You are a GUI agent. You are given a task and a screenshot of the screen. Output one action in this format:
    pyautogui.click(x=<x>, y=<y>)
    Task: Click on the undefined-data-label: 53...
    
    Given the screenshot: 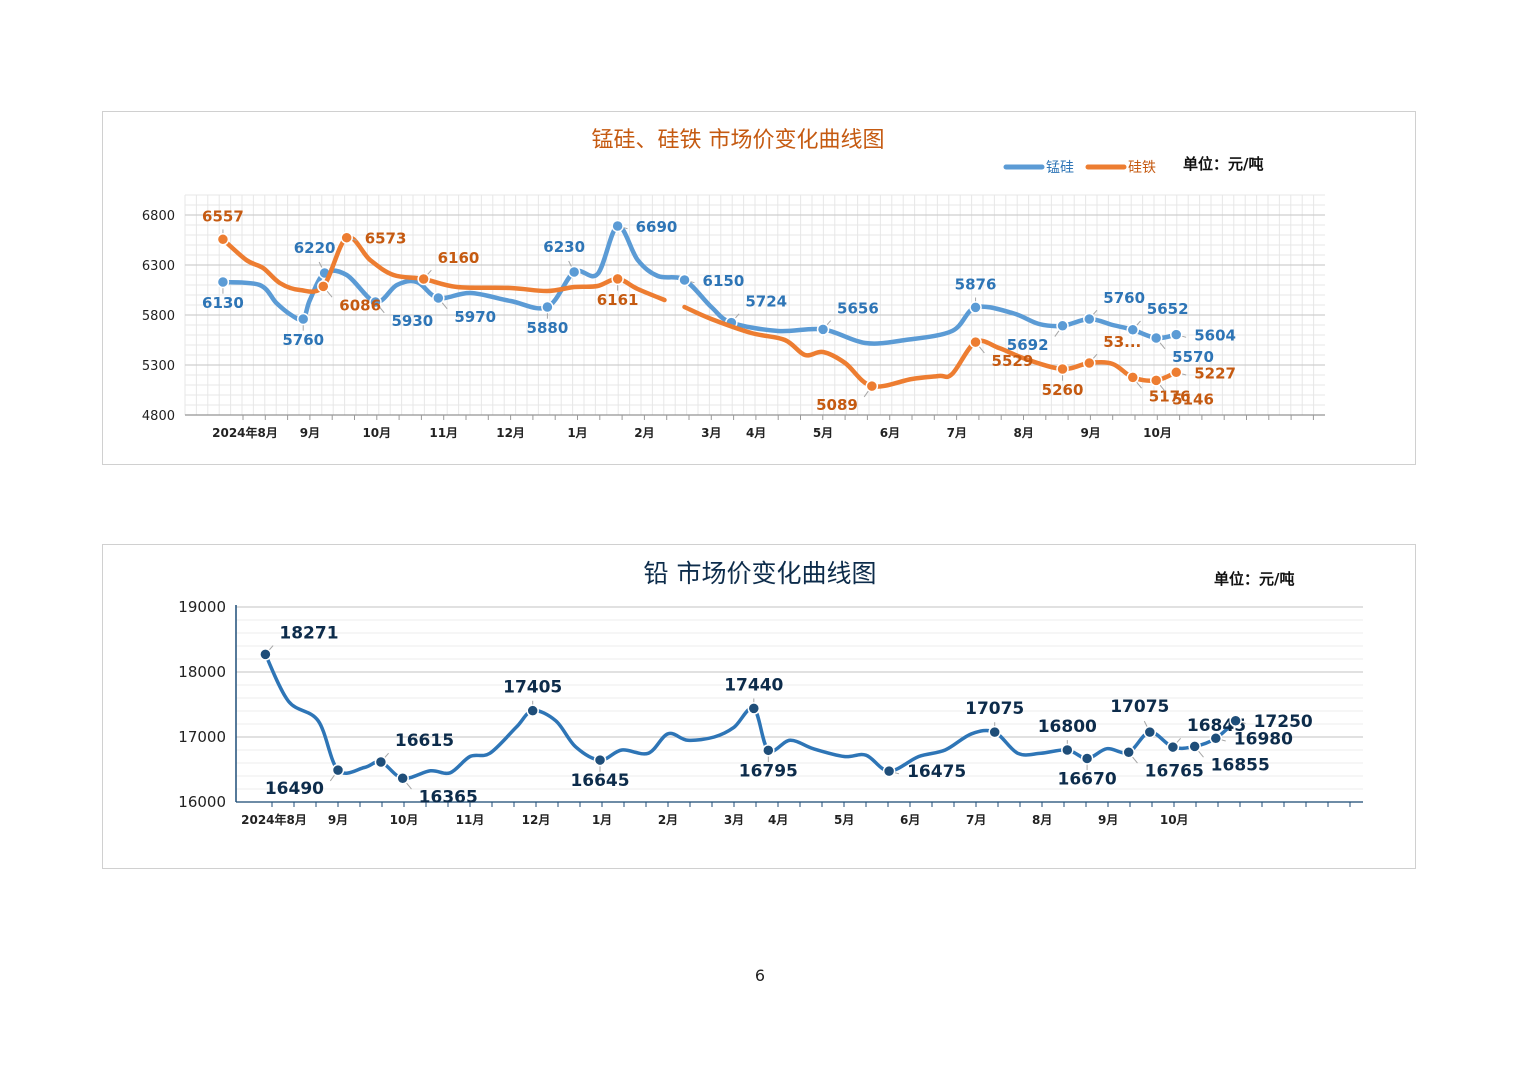 What is the action you would take?
    pyautogui.click(x=1122, y=342)
    